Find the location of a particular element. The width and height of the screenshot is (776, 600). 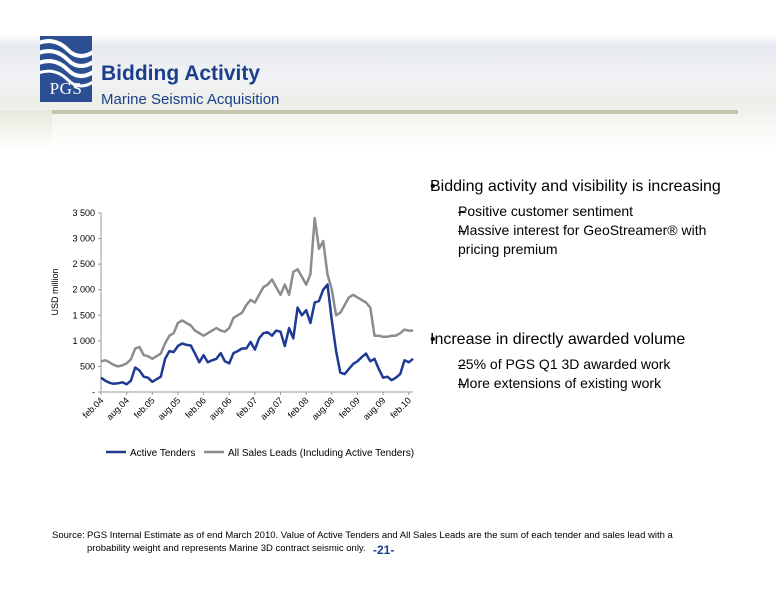

bullet-text: Increase in directly awarded volume is located at coordinates (558, 339).